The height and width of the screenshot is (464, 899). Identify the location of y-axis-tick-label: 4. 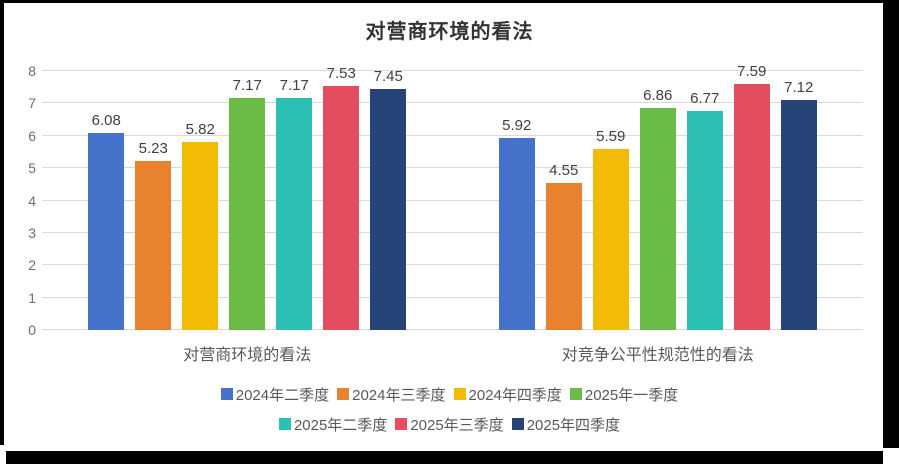
(32, 200).